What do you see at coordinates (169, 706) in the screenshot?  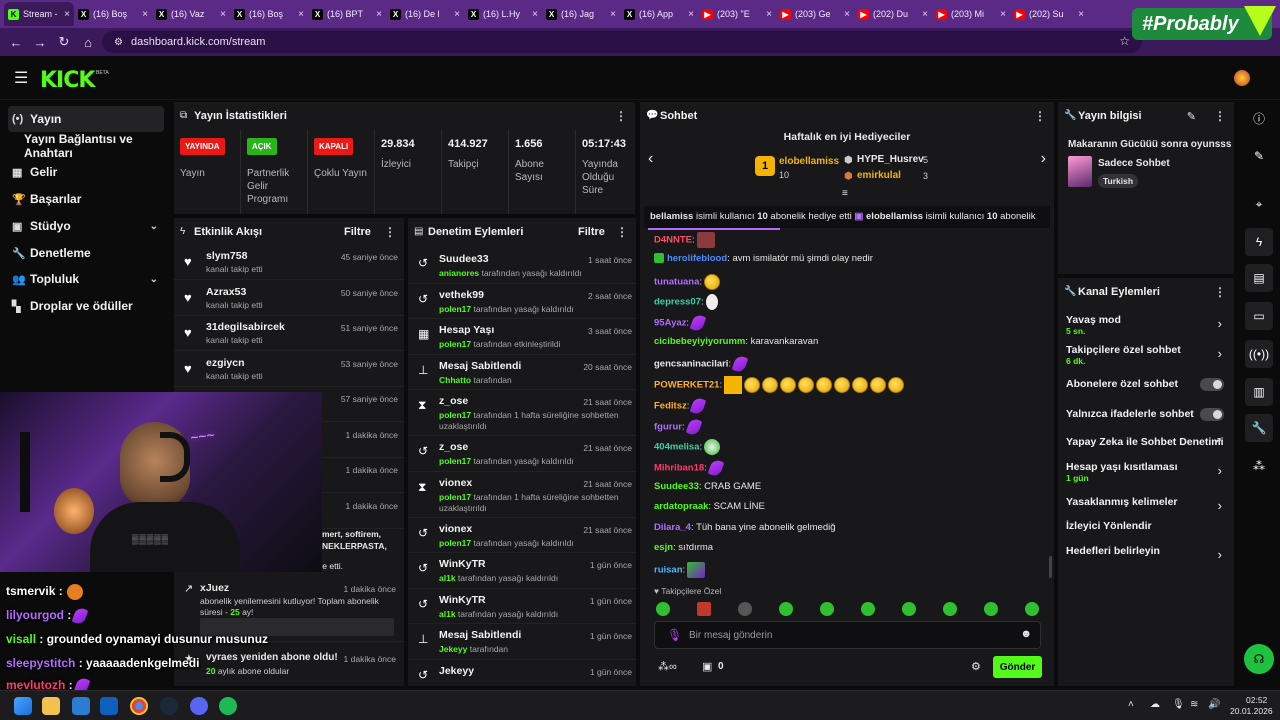 I see `steam-icon` at bounding box center [169, 706].